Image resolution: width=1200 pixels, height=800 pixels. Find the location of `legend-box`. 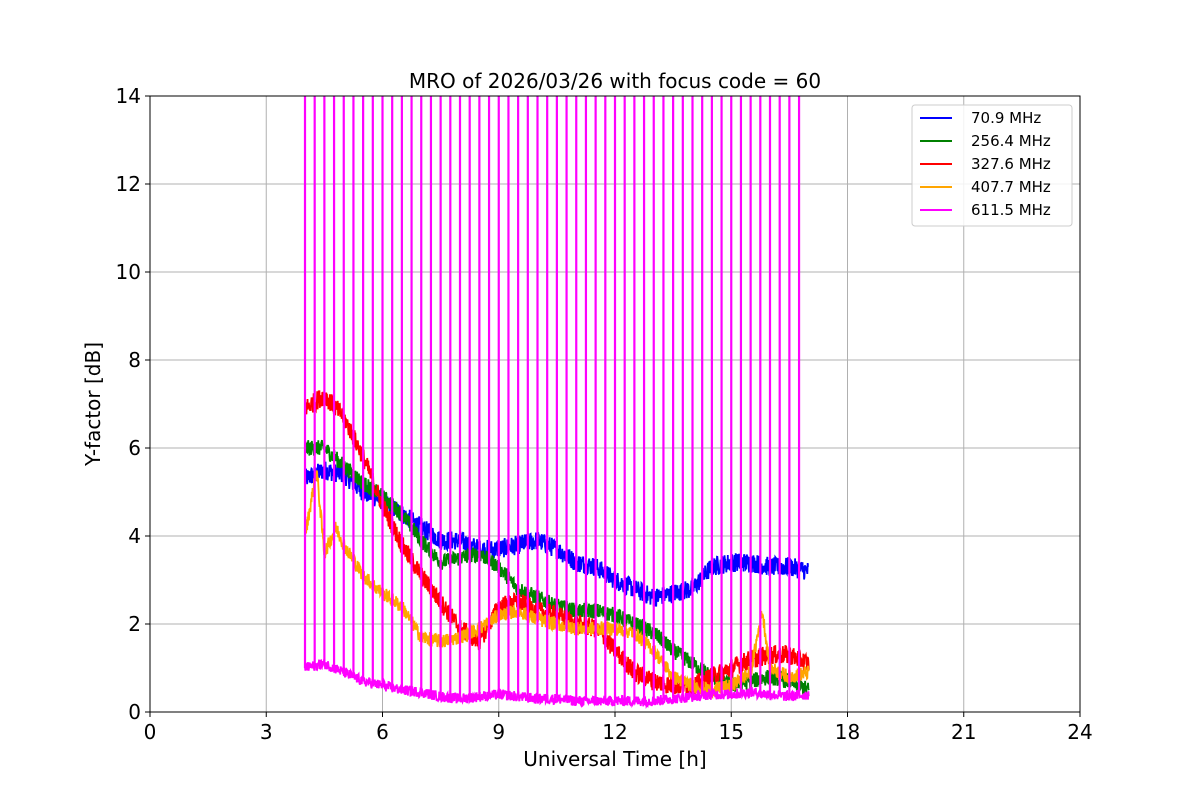

legend-box is located at coordinates (992, 165).